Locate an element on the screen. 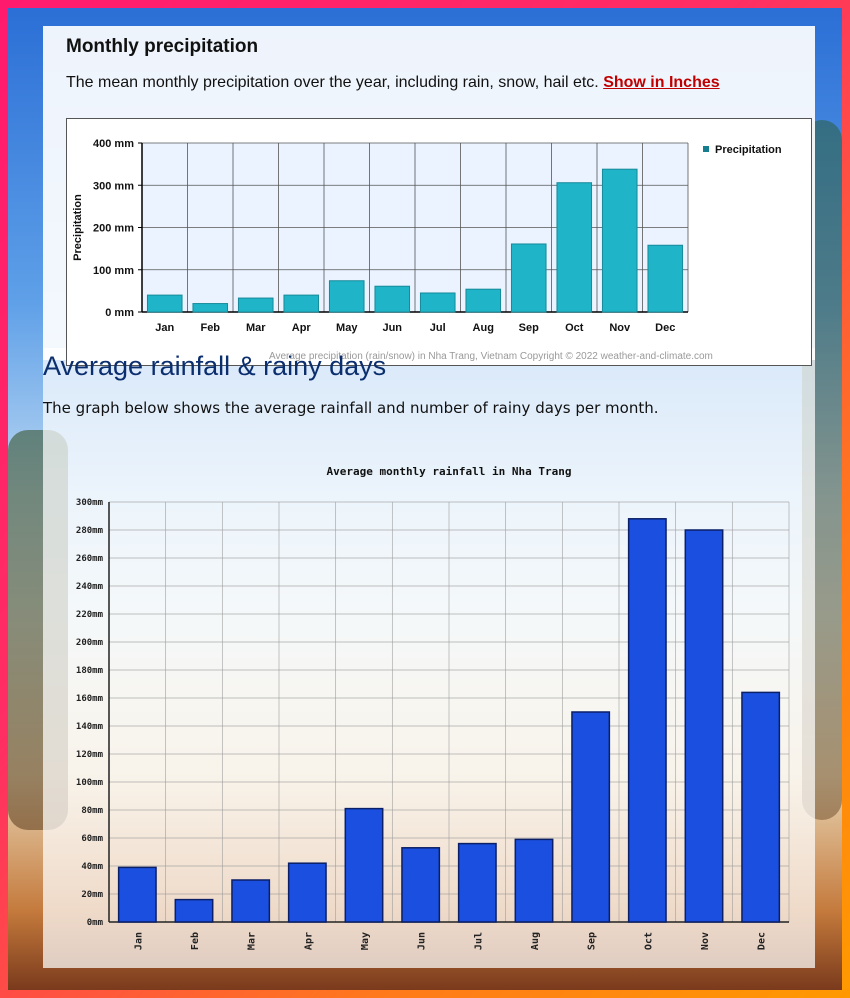 The width and height of the screenshot is (850, 998). y-tick-label: 300 mm is located at coordinates (113, 186).